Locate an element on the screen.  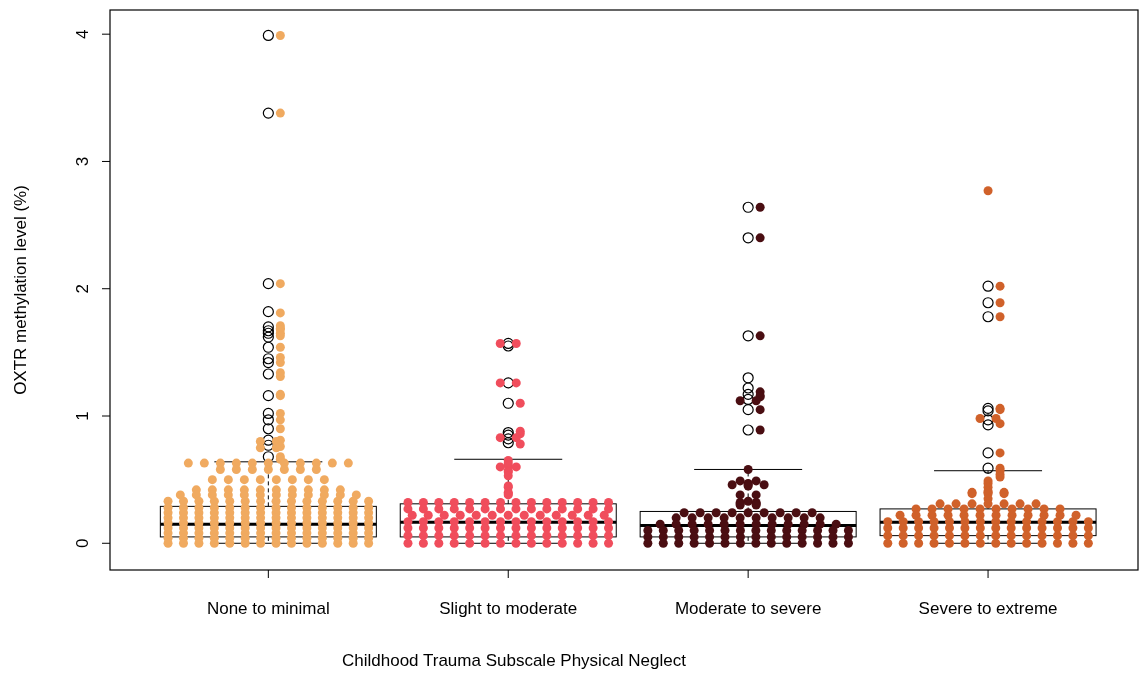
y-tick-label: 4 is located at coordinates (82, 34).